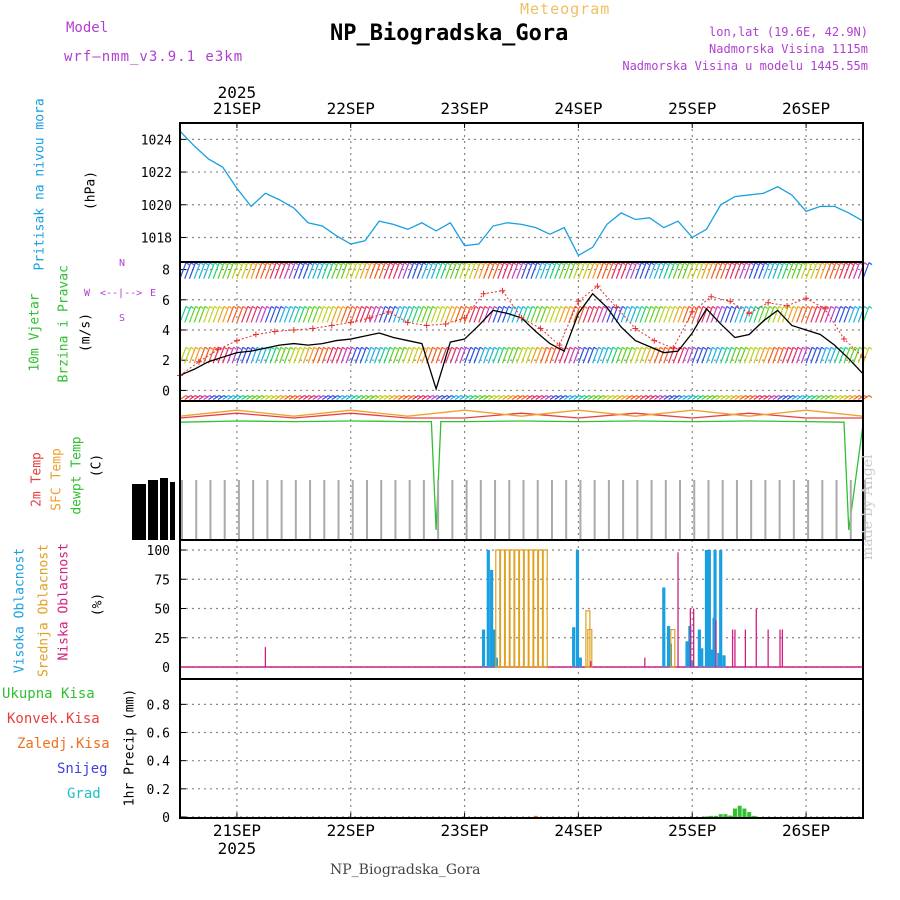 The height and width of the screenshot is (900, 900). Describe the element at coordinates (868, 507) in the screenshot. I see `credit-text: made by Angel` at that location.